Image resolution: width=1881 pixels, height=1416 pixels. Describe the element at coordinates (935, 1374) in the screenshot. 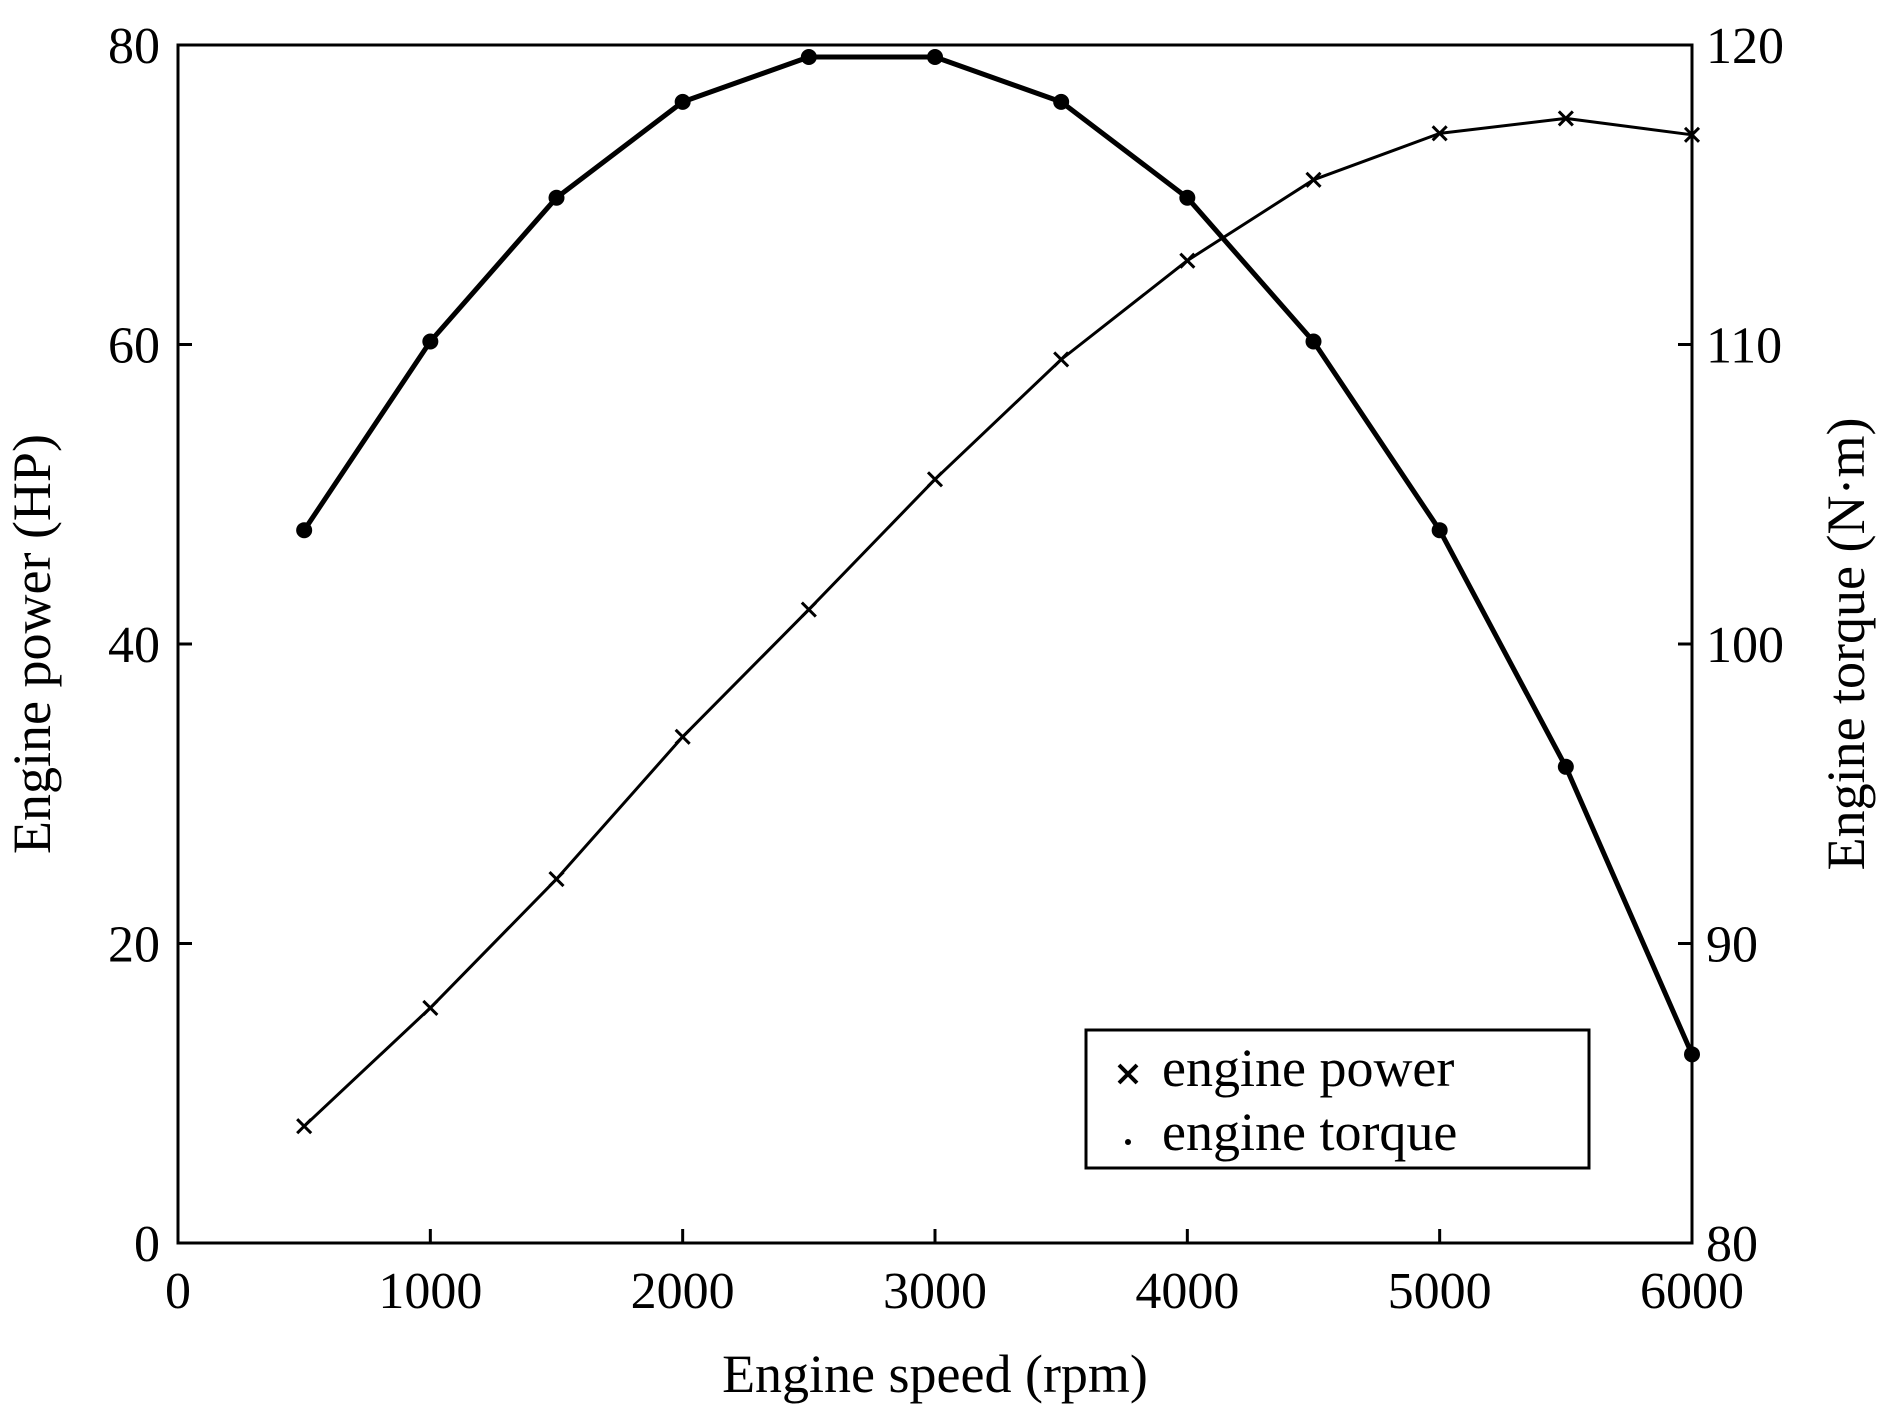

I see `x-axis-title: Engine speed (rpm)` at that location.